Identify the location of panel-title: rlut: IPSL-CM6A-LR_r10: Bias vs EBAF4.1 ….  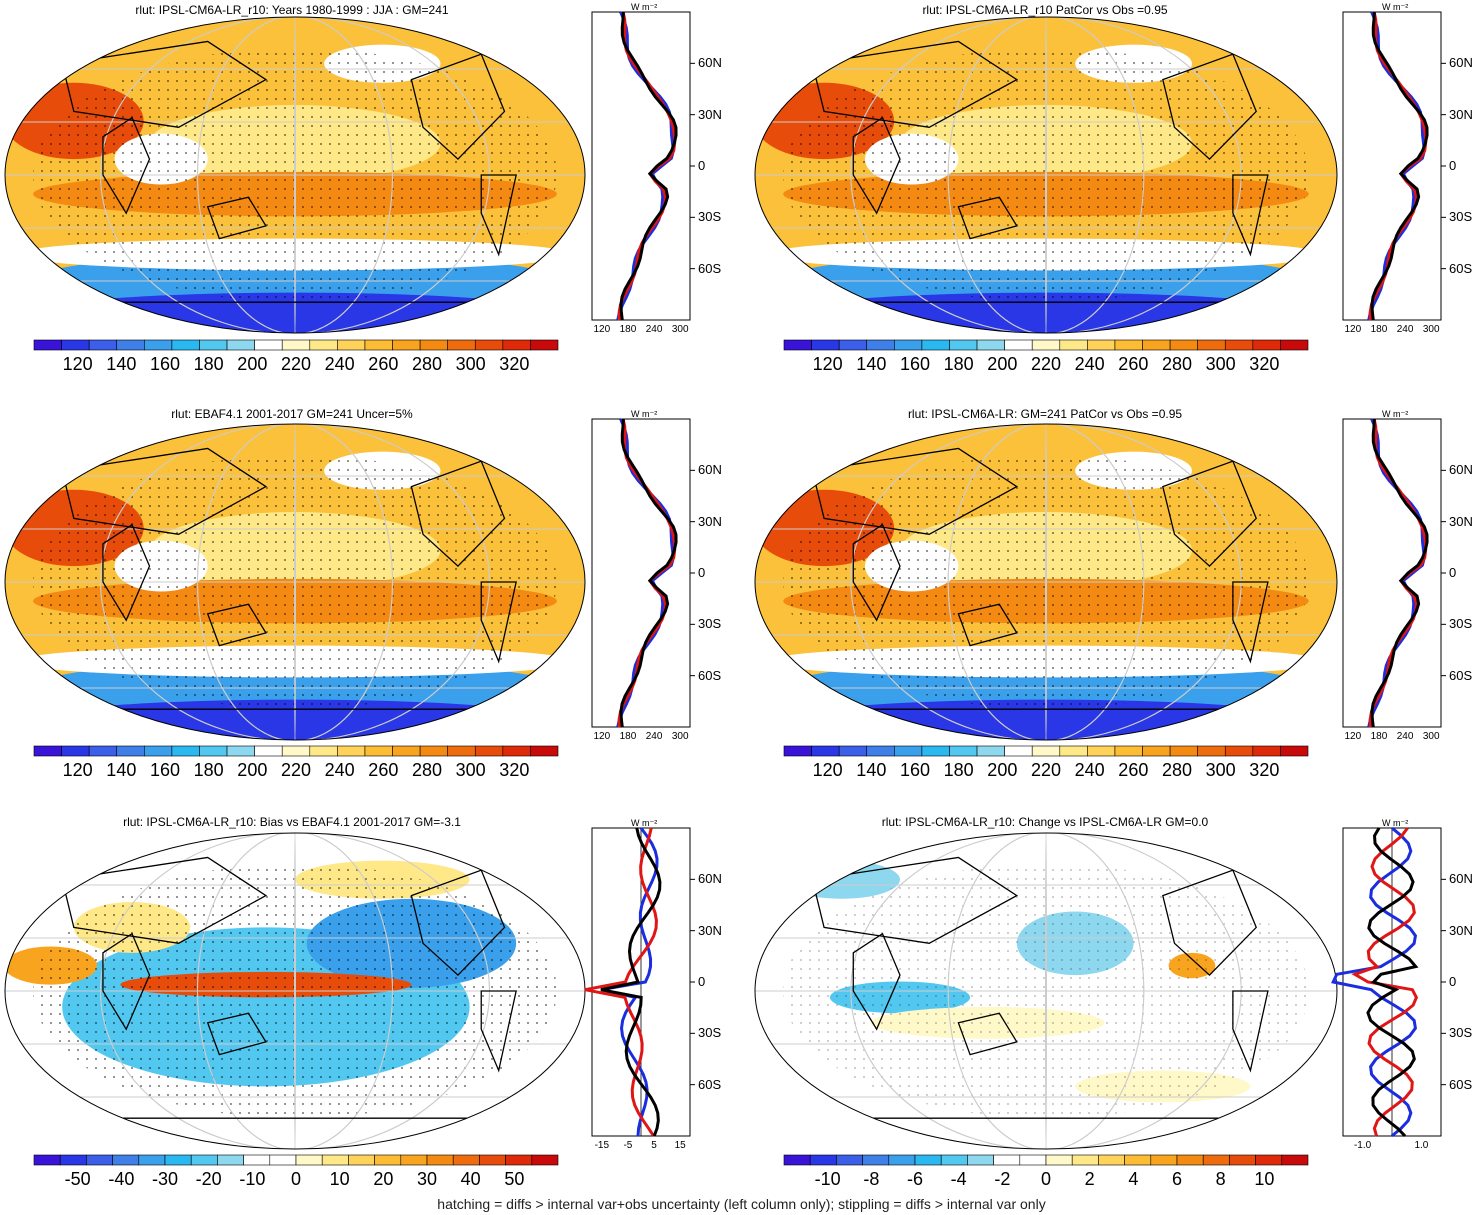
(292, 822).